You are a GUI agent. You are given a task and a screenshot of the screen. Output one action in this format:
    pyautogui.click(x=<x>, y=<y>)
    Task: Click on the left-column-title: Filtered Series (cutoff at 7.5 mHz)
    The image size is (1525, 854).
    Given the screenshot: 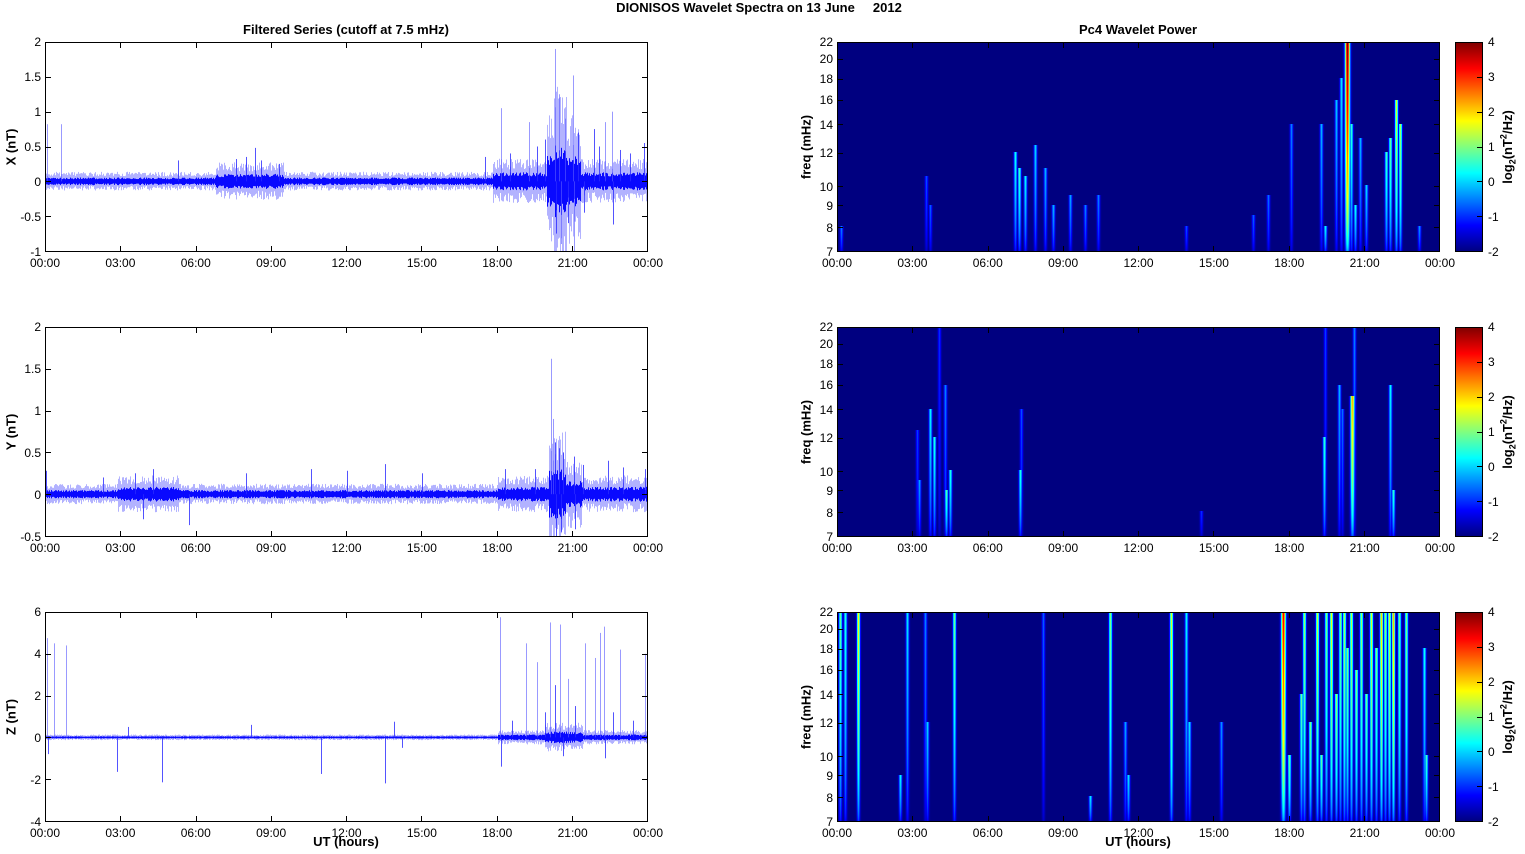 What is the action you would take?
    pyautogui.click(x=346, y=29)
    